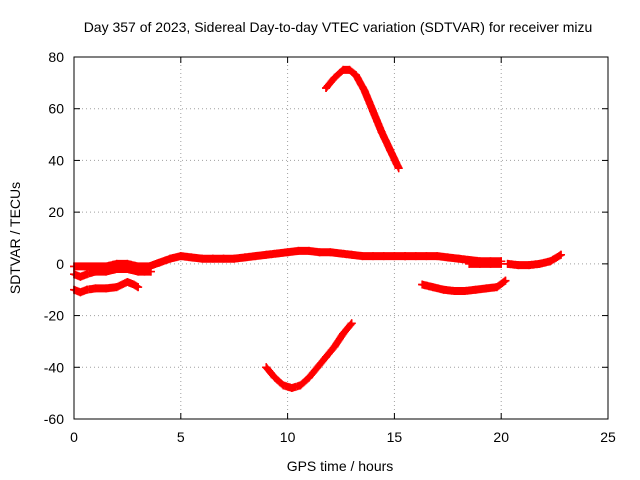 This screenshot has height=480, width=640. Describe the element at coordinates (54, 367) in the screenshot. I see `y-tick-label: -40` at that location.